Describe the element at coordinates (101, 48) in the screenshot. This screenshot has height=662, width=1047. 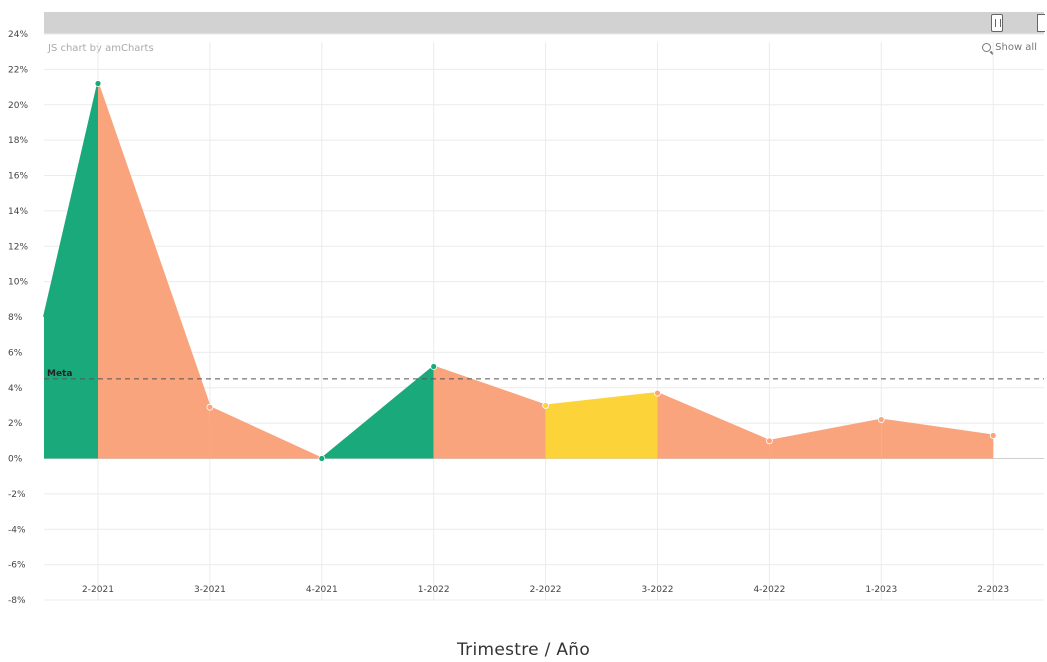
I see `chart-credit: JS chart by amCharts` at that location.